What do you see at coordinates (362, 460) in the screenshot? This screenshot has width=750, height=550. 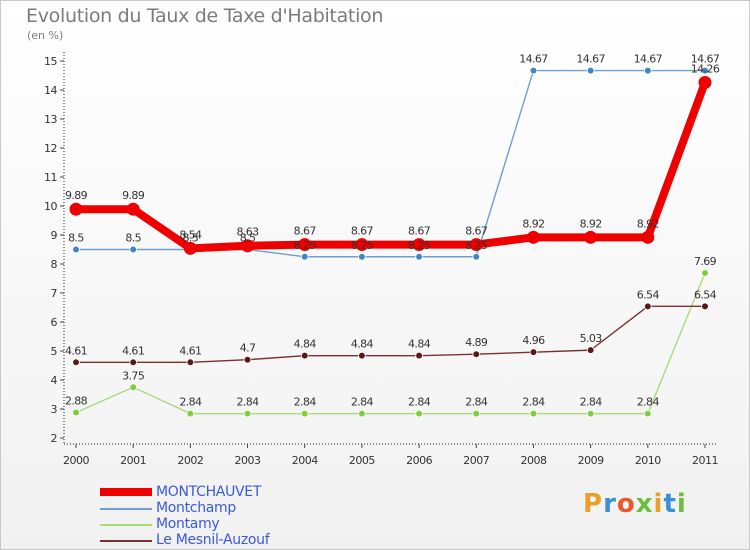 I see `x-tick-label: 2005` at bounding box center [362, 460].